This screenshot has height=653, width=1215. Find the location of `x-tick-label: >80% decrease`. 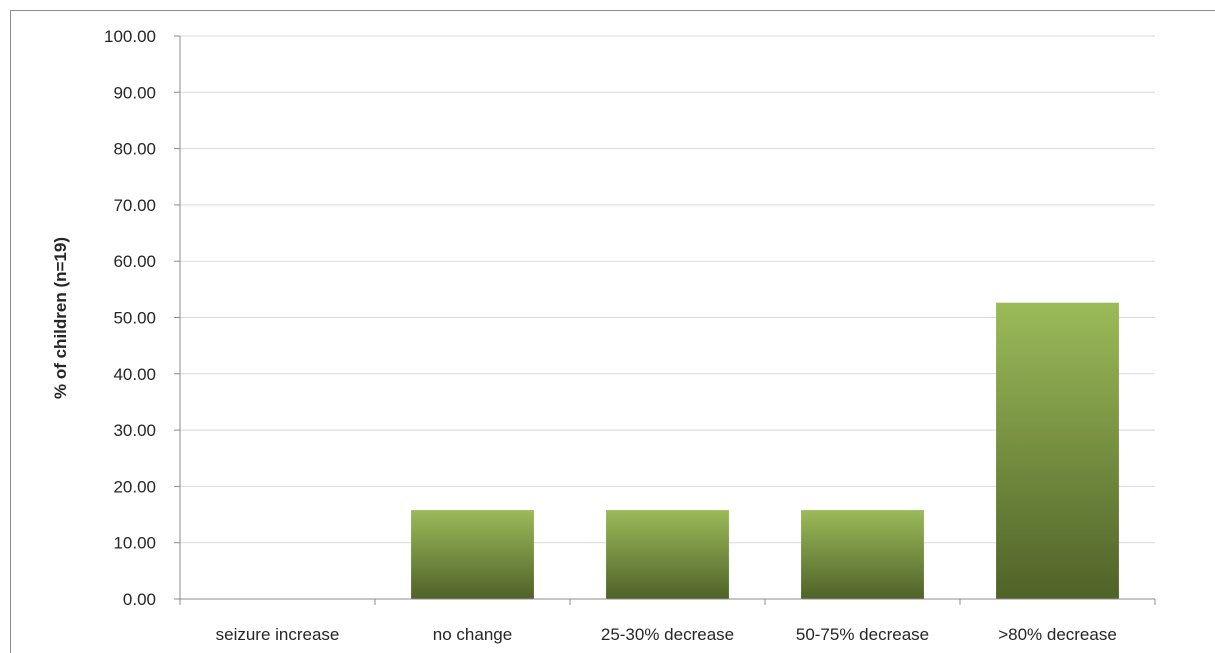

x-tick-label: >80% decrease is located at coordinates (1057, 634).